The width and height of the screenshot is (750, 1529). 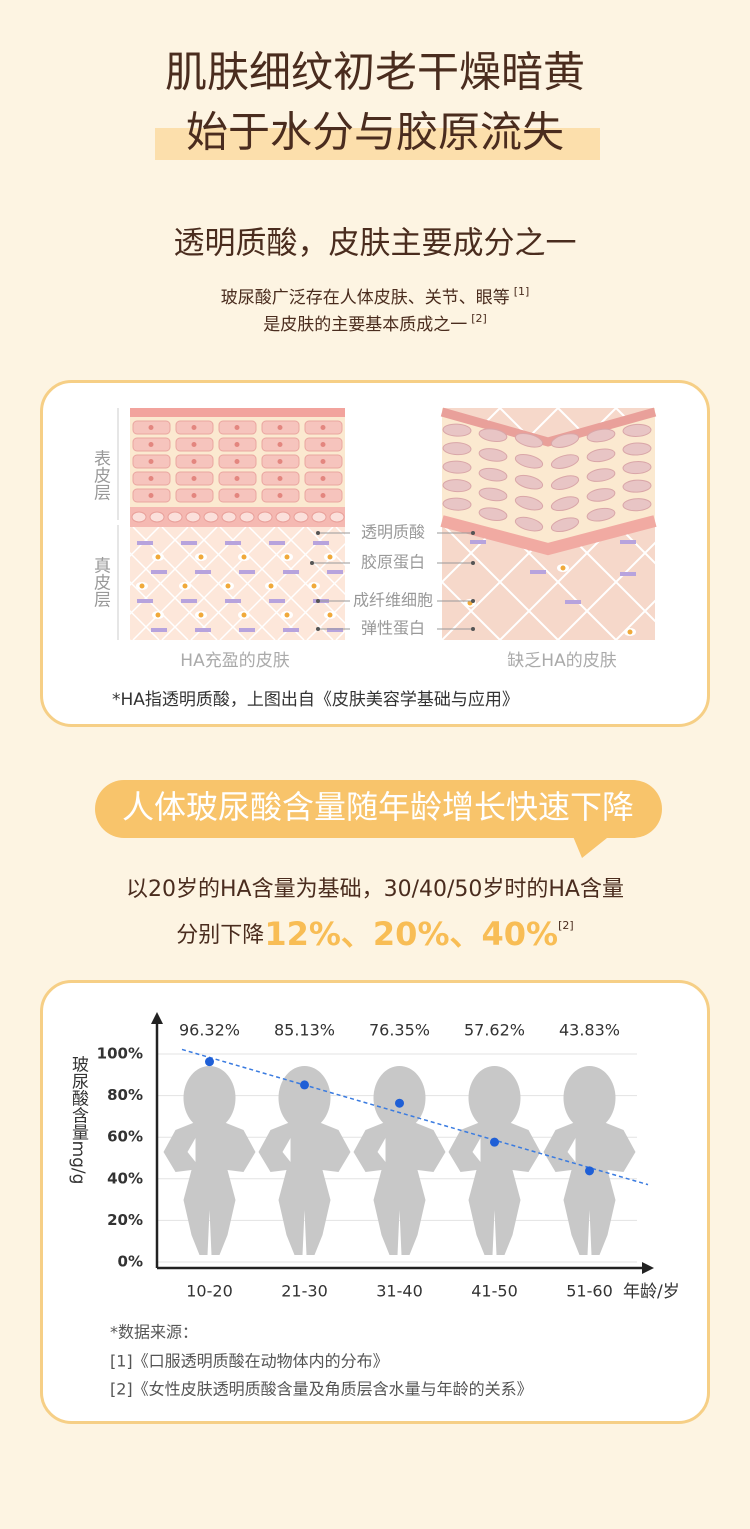 I want to click on ref: [2], so click(x=479, y=318).